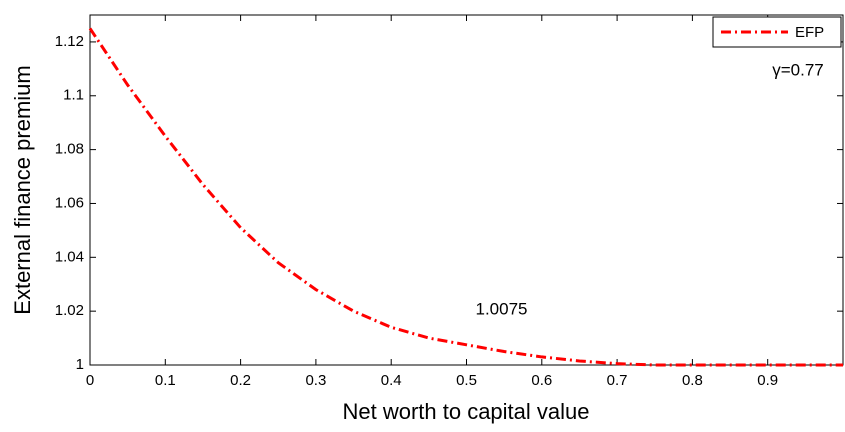 This screenshot has height=432, width=845. Describe the element at coordinates (767, 380) in the screenshot. I see `x-tick-label: 0.9` at that location.